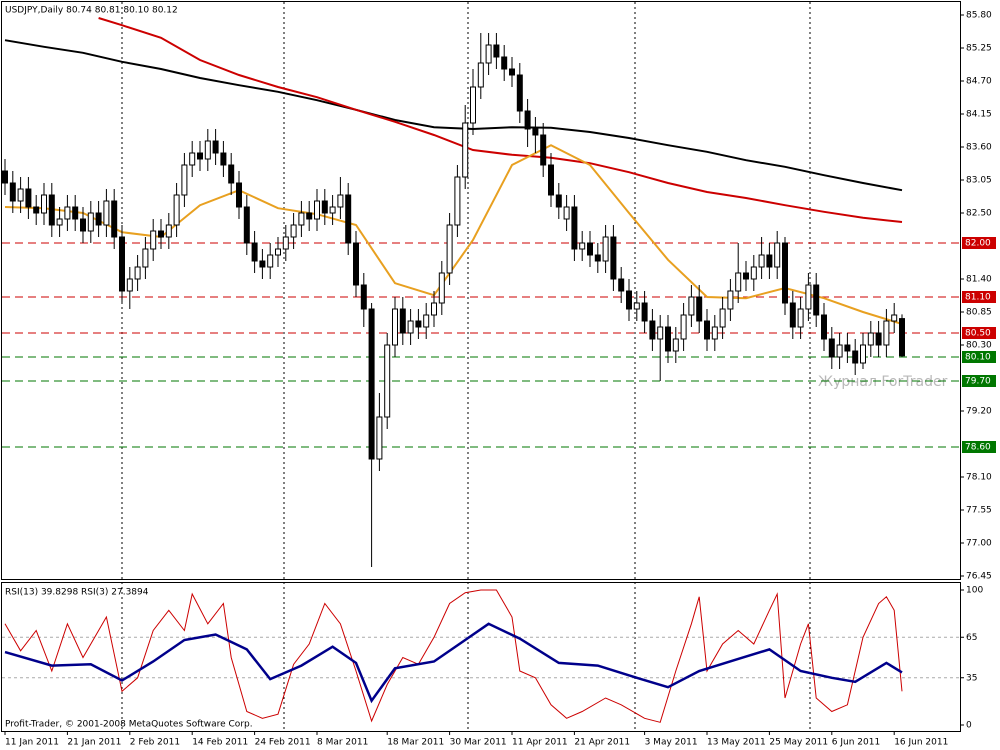 The width and height of the screenshot is (1000, 750). Describe the element at coordinates (453, 663) in the screenshot. I see `line` at that location.